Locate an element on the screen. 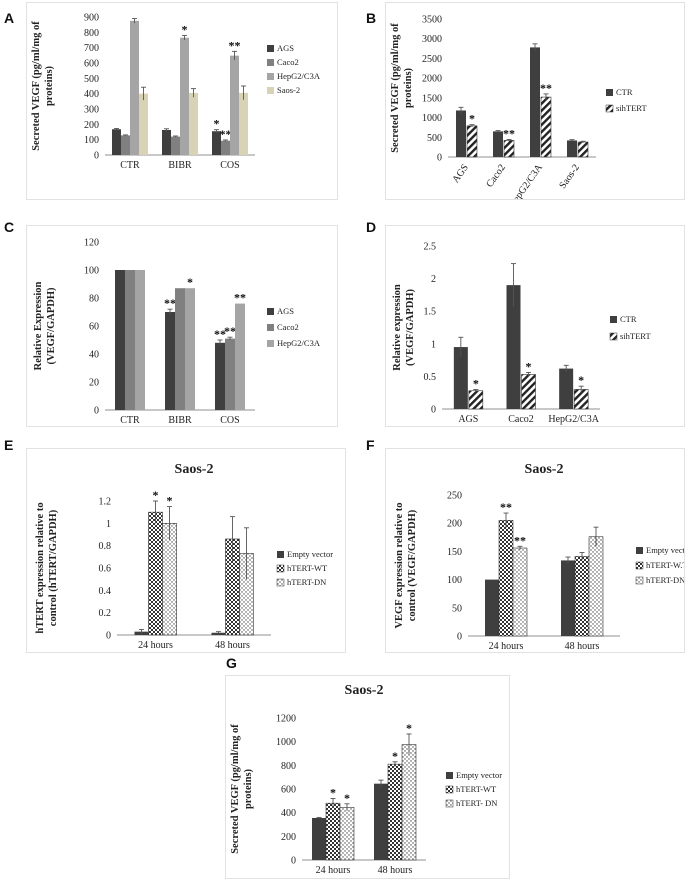  y-tick-label: 1.5 is located at coordinates (430, 312).